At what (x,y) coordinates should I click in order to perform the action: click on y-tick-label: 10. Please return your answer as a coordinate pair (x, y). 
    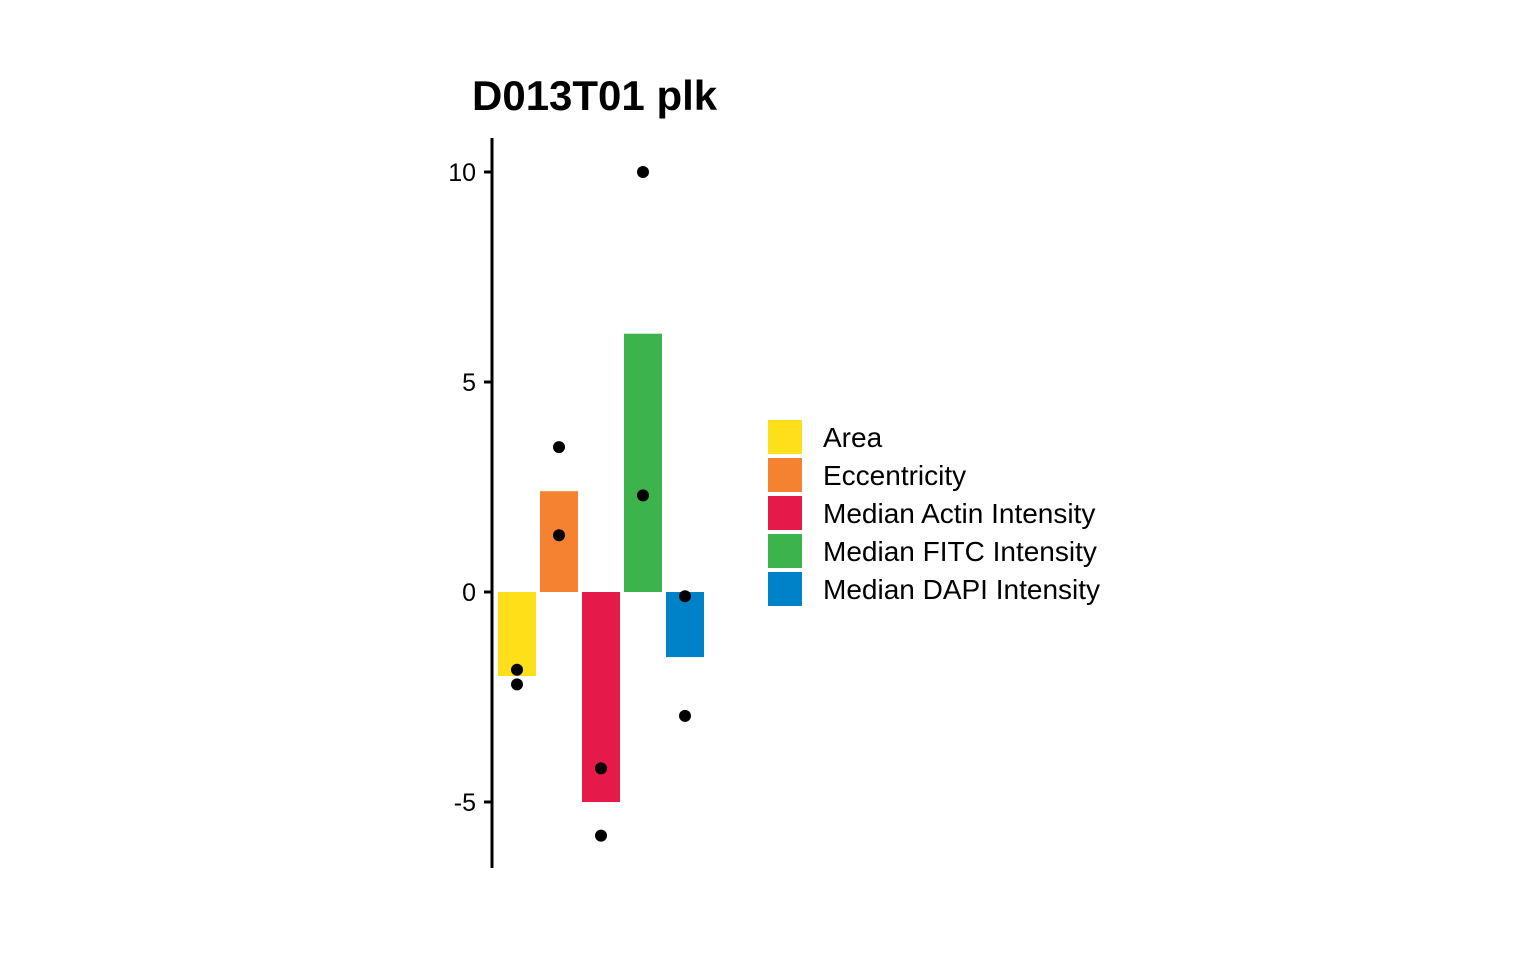
    Looking at the image, I should click on (462, 173).